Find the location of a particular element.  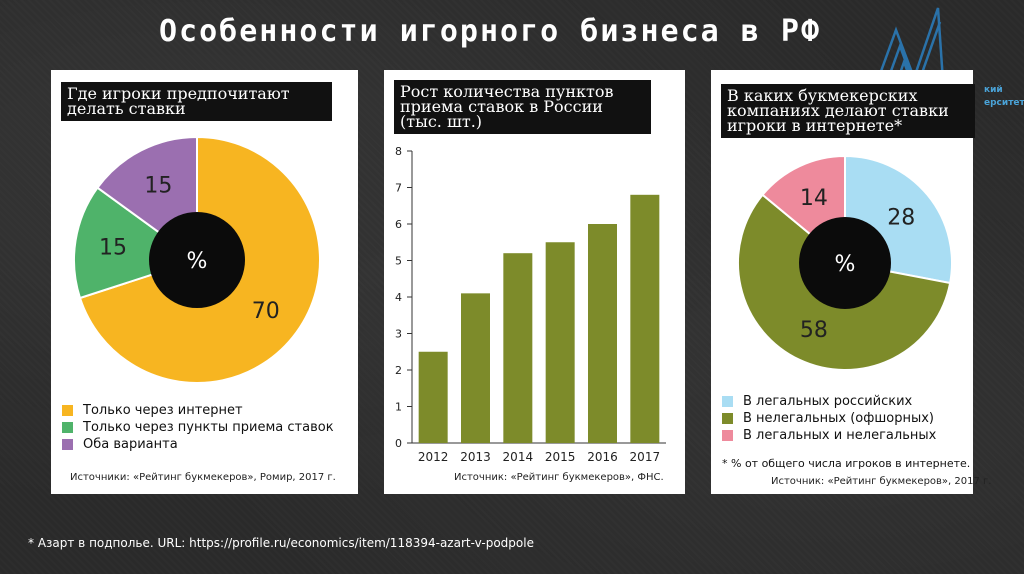

legend-label: В нелегальных (офшорных) is located at coordinates (838, 418).